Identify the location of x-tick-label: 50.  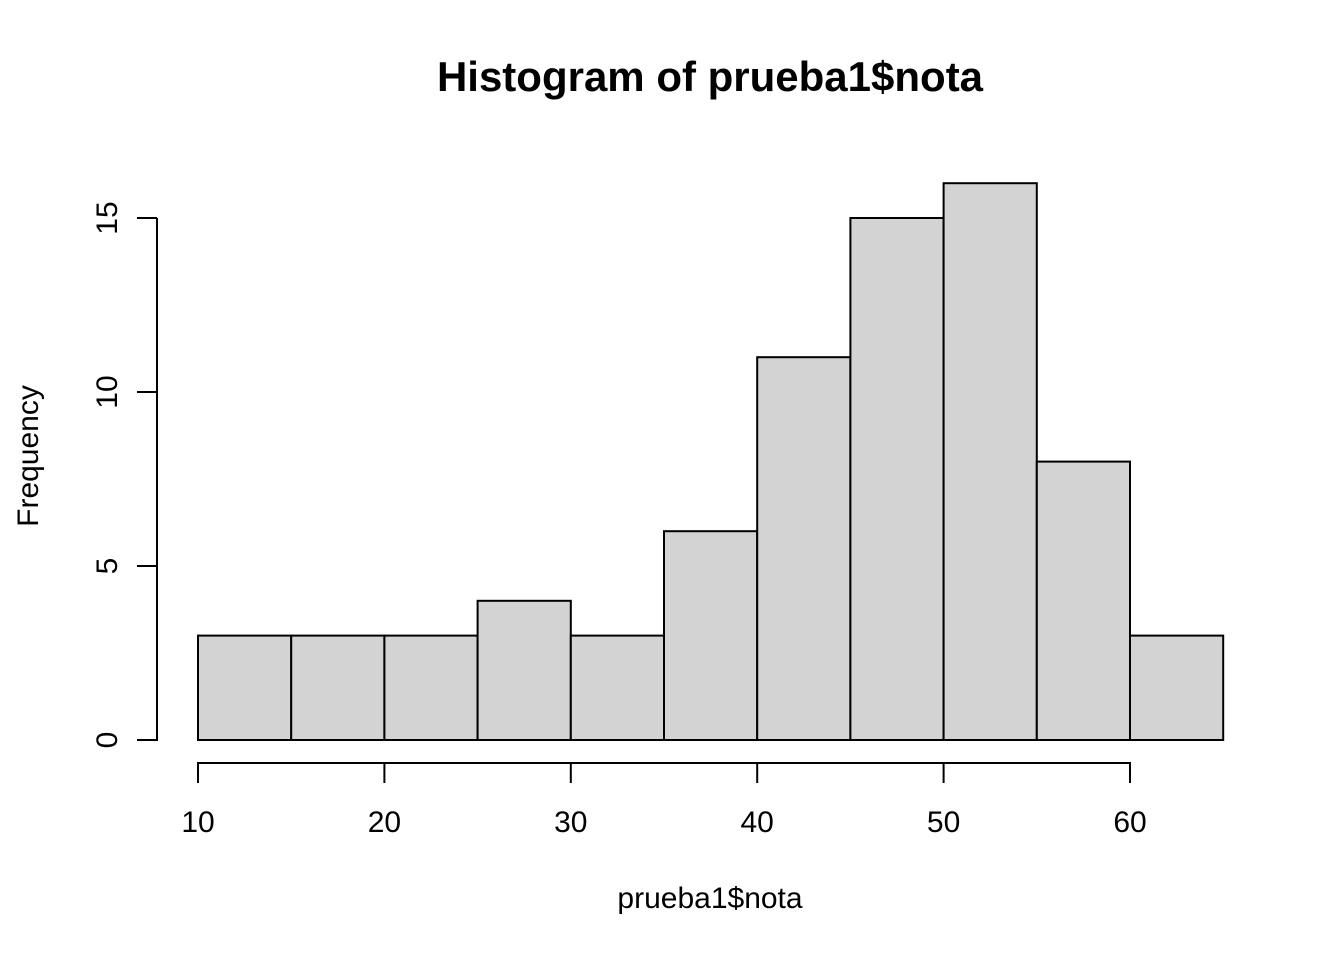
(943, 822).